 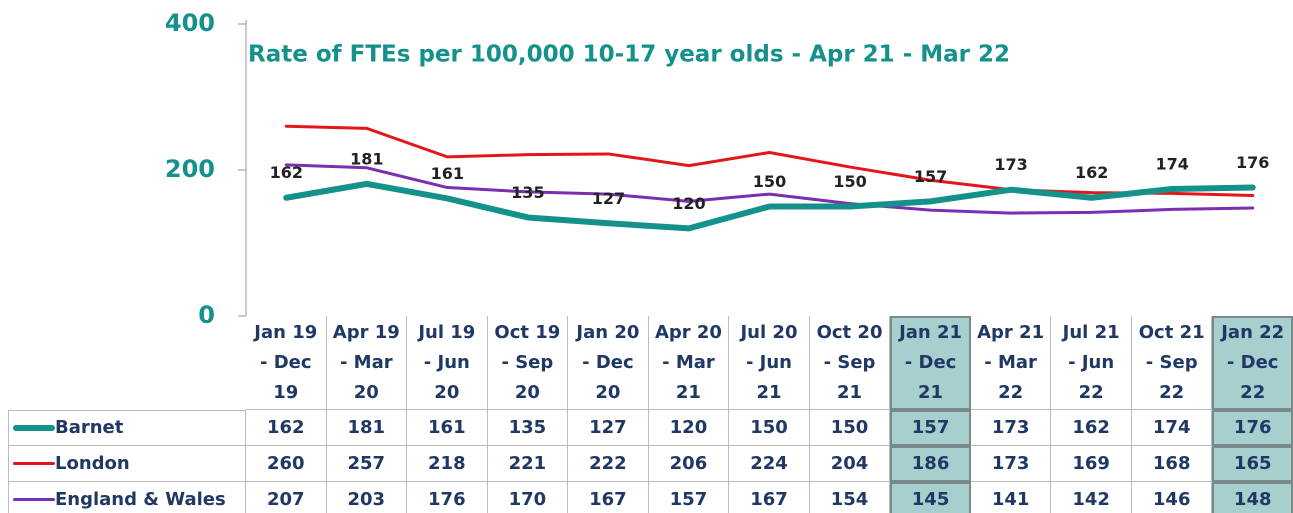 I want to click on legend-label: Barnet, so click(x=89, y=427).